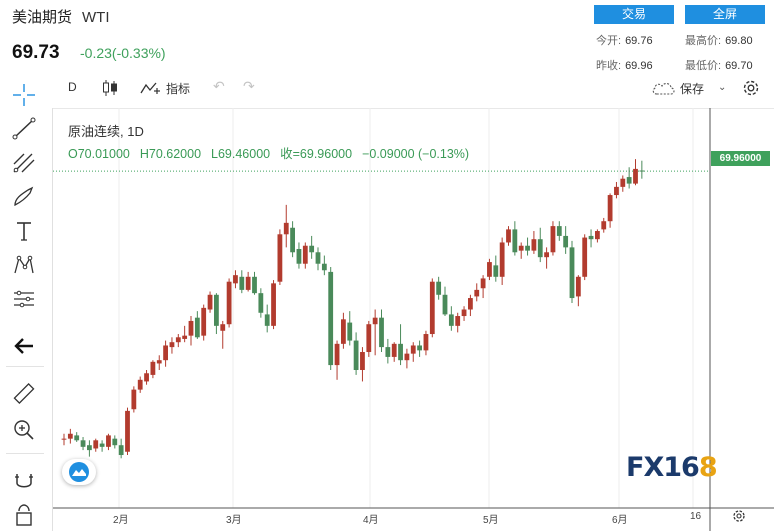 This screenshot has height=531, width=774. What do you see at coordinates (249, 86) in the screenshot?
I see `redo-icon: ↷` at bounding box center [249, 86].